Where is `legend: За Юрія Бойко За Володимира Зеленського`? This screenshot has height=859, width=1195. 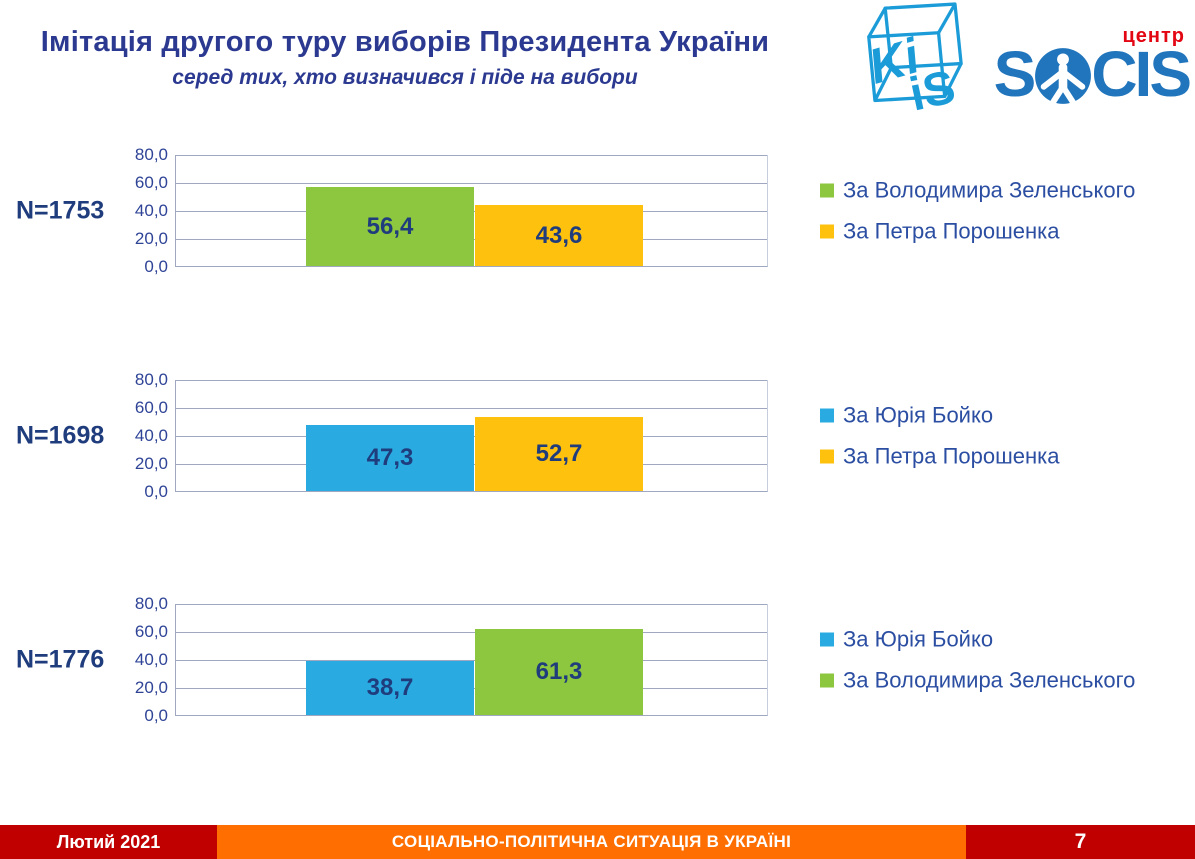
legend: За Юрія Бойко За Володимира Зеленського is located at coordinates (977, 660).